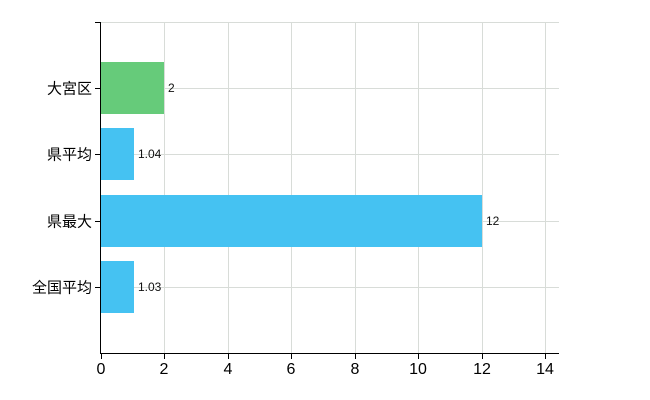  I want to click on x-tick-label-14: 14, so click(545, 369).